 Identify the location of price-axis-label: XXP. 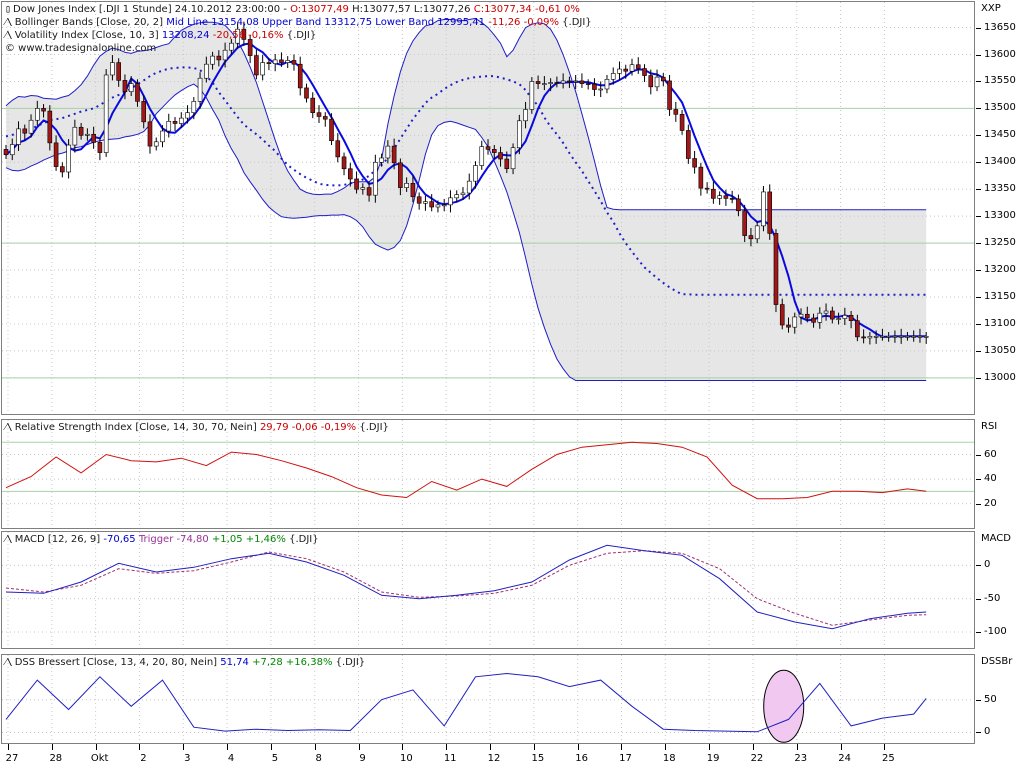
(991, 8).